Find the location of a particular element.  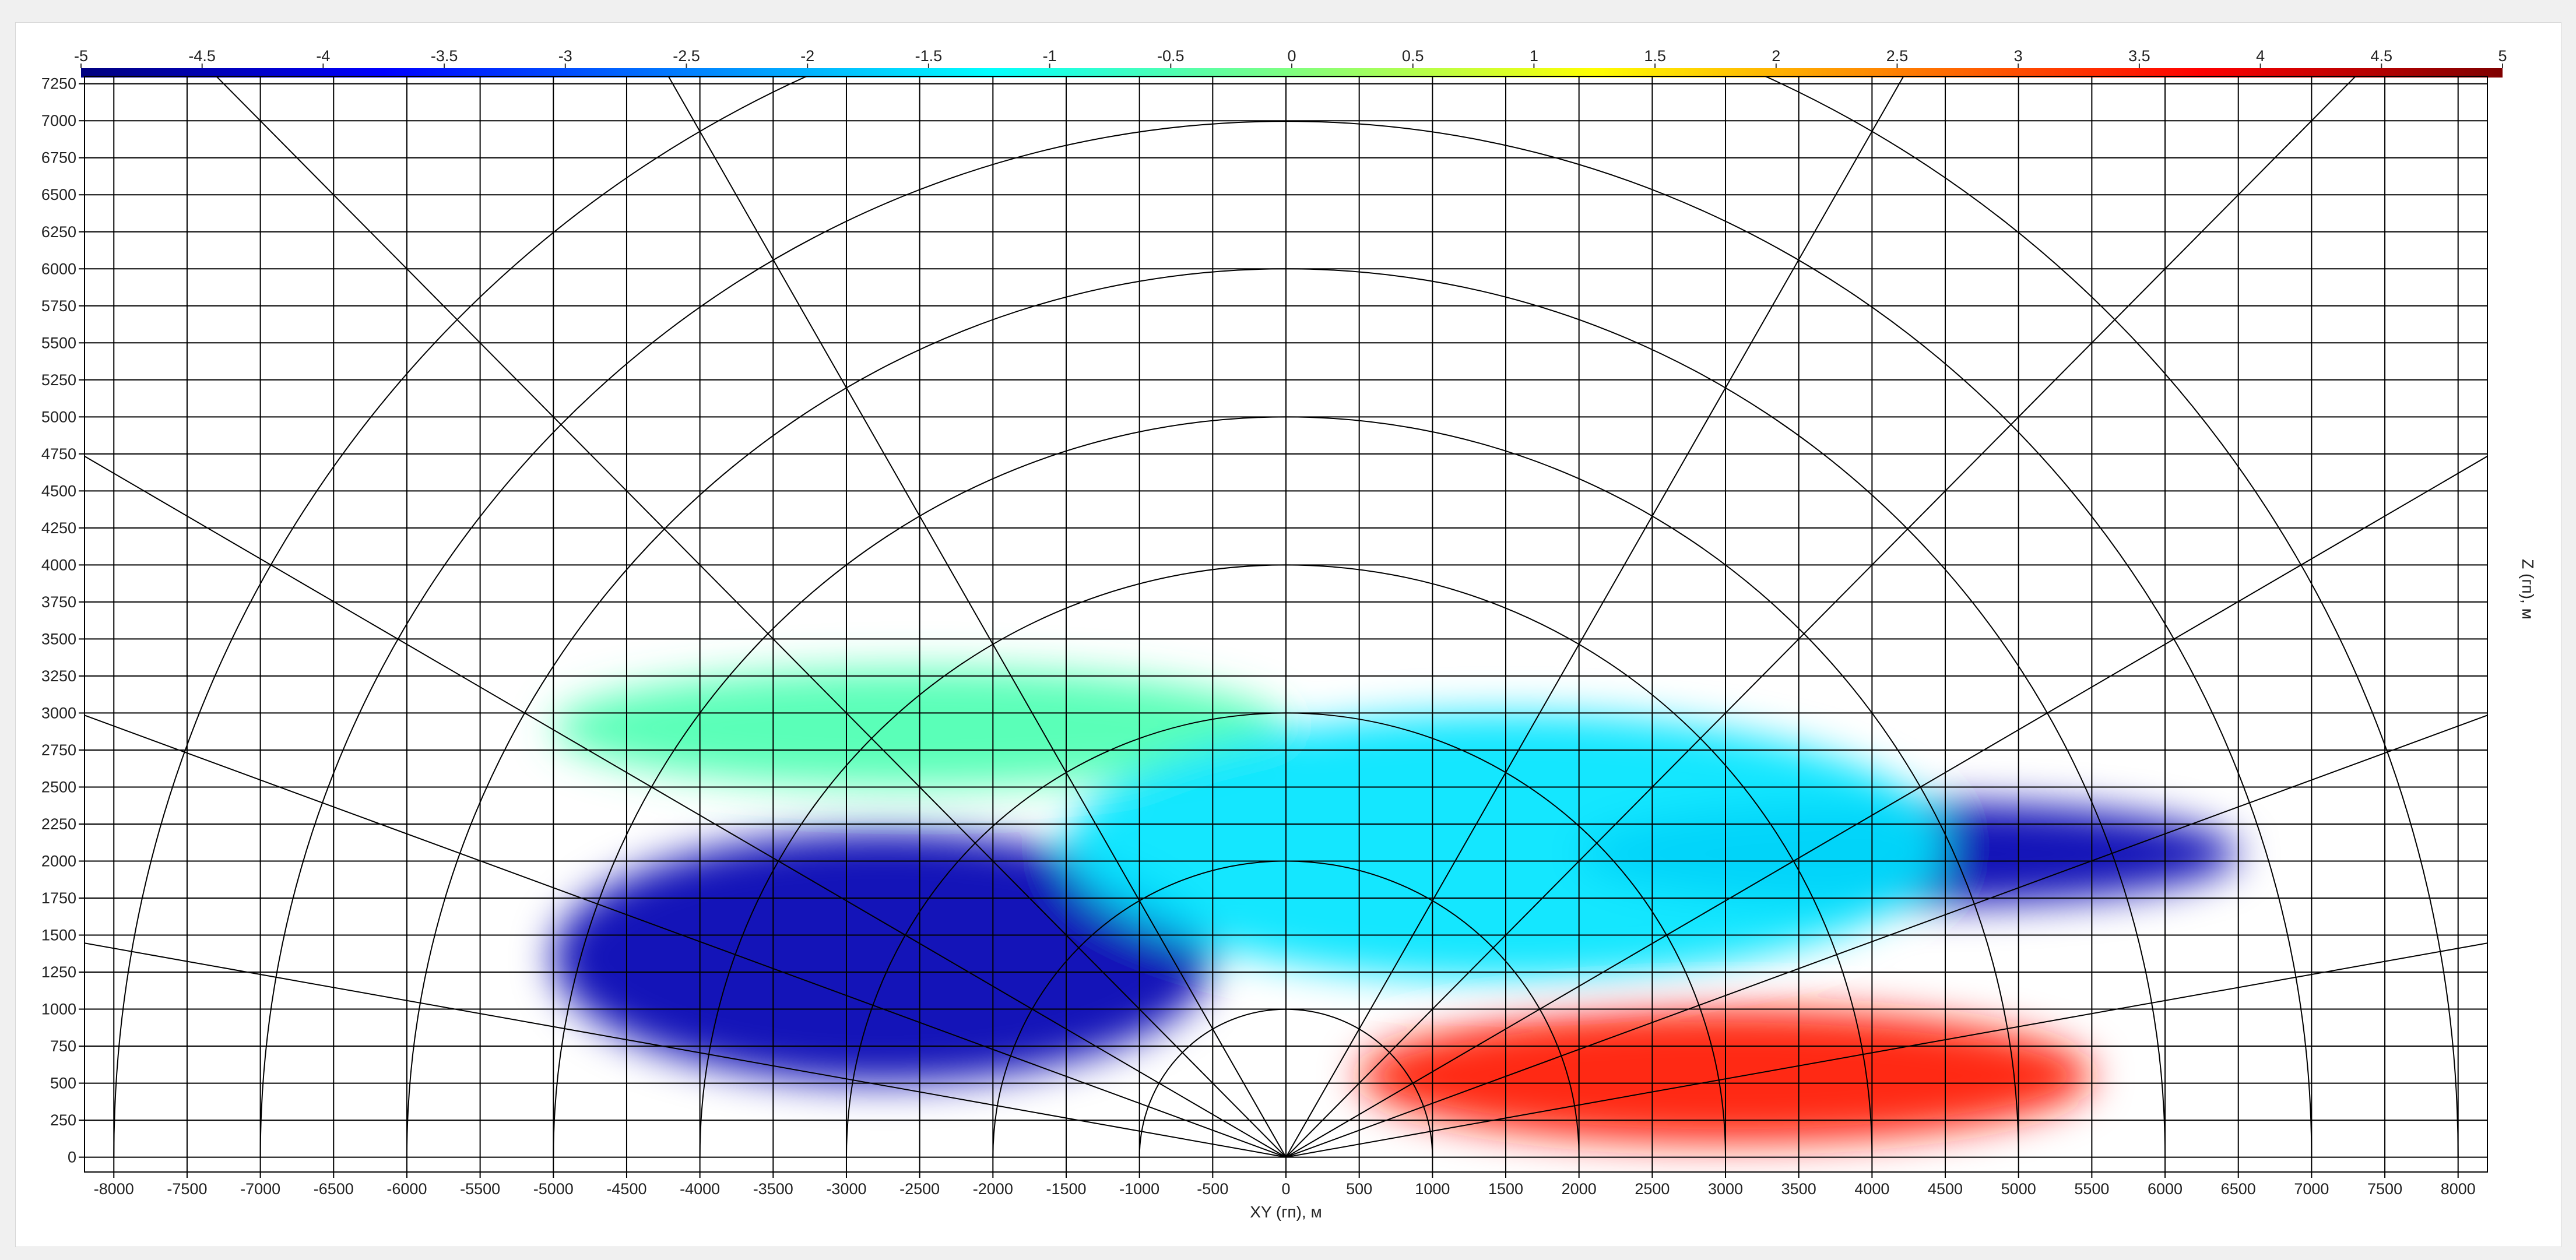

x-tick-label: -1000 is located at coordinates (1139, 1189).